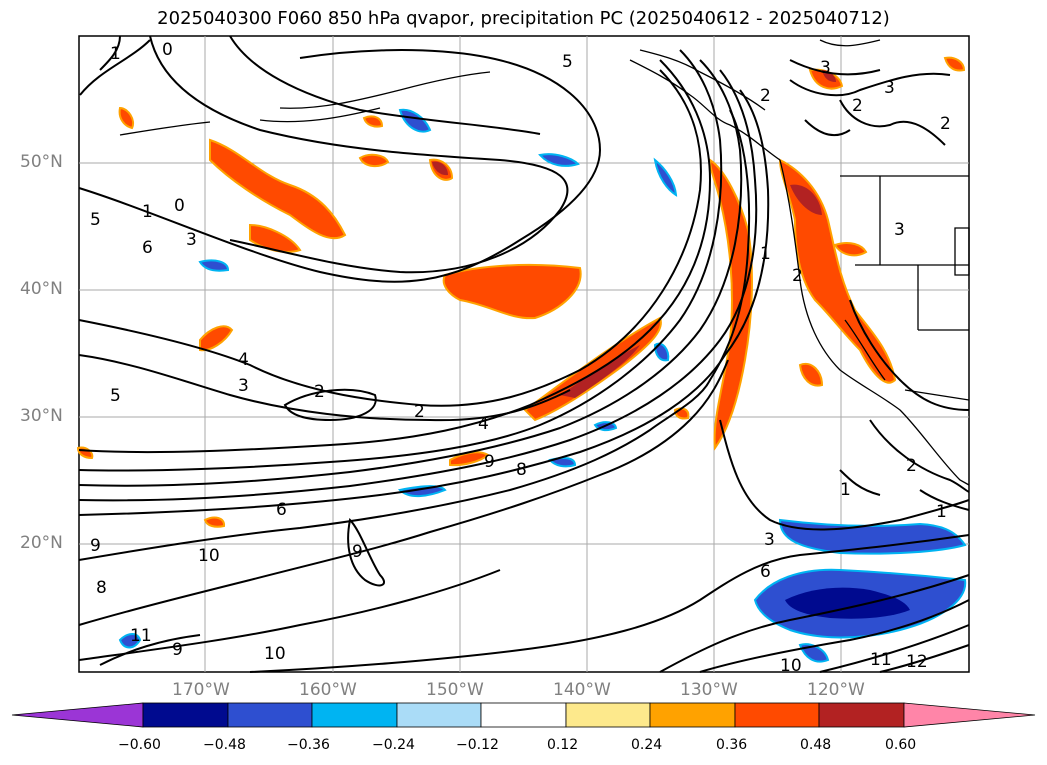  Describe the element at coordinates (41, 543) in the screenshot. I see `lat-label: 20°N` at that location.